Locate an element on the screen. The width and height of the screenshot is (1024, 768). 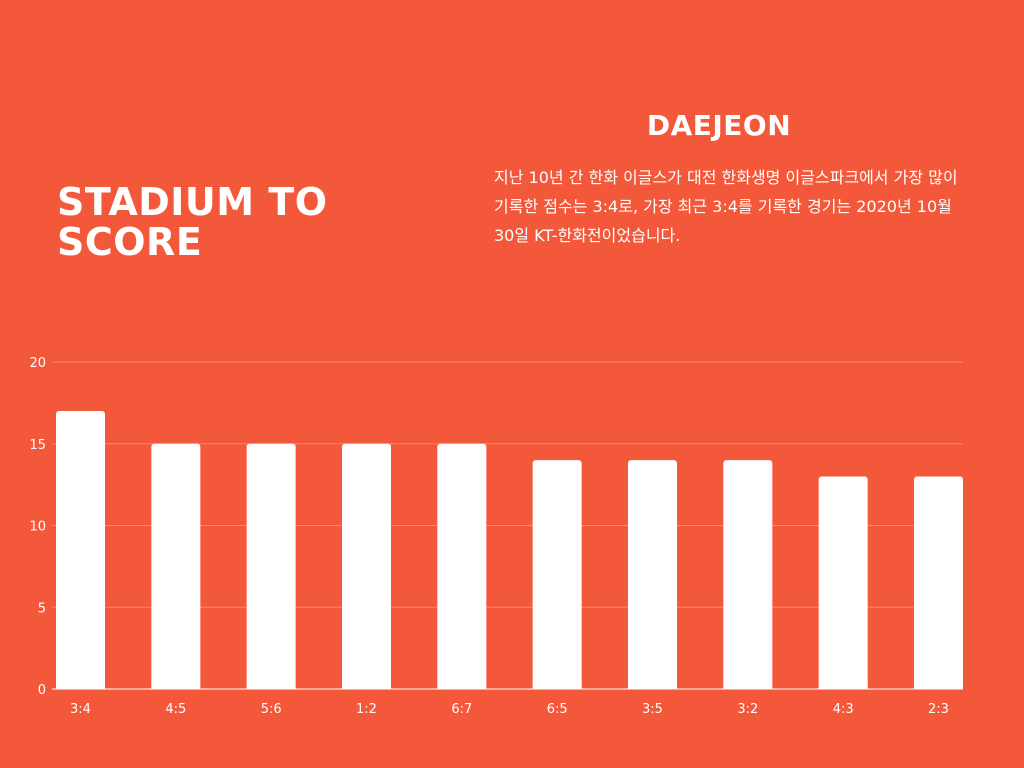
x-tick-label: 3:5 is located at coordinates (652, 709).